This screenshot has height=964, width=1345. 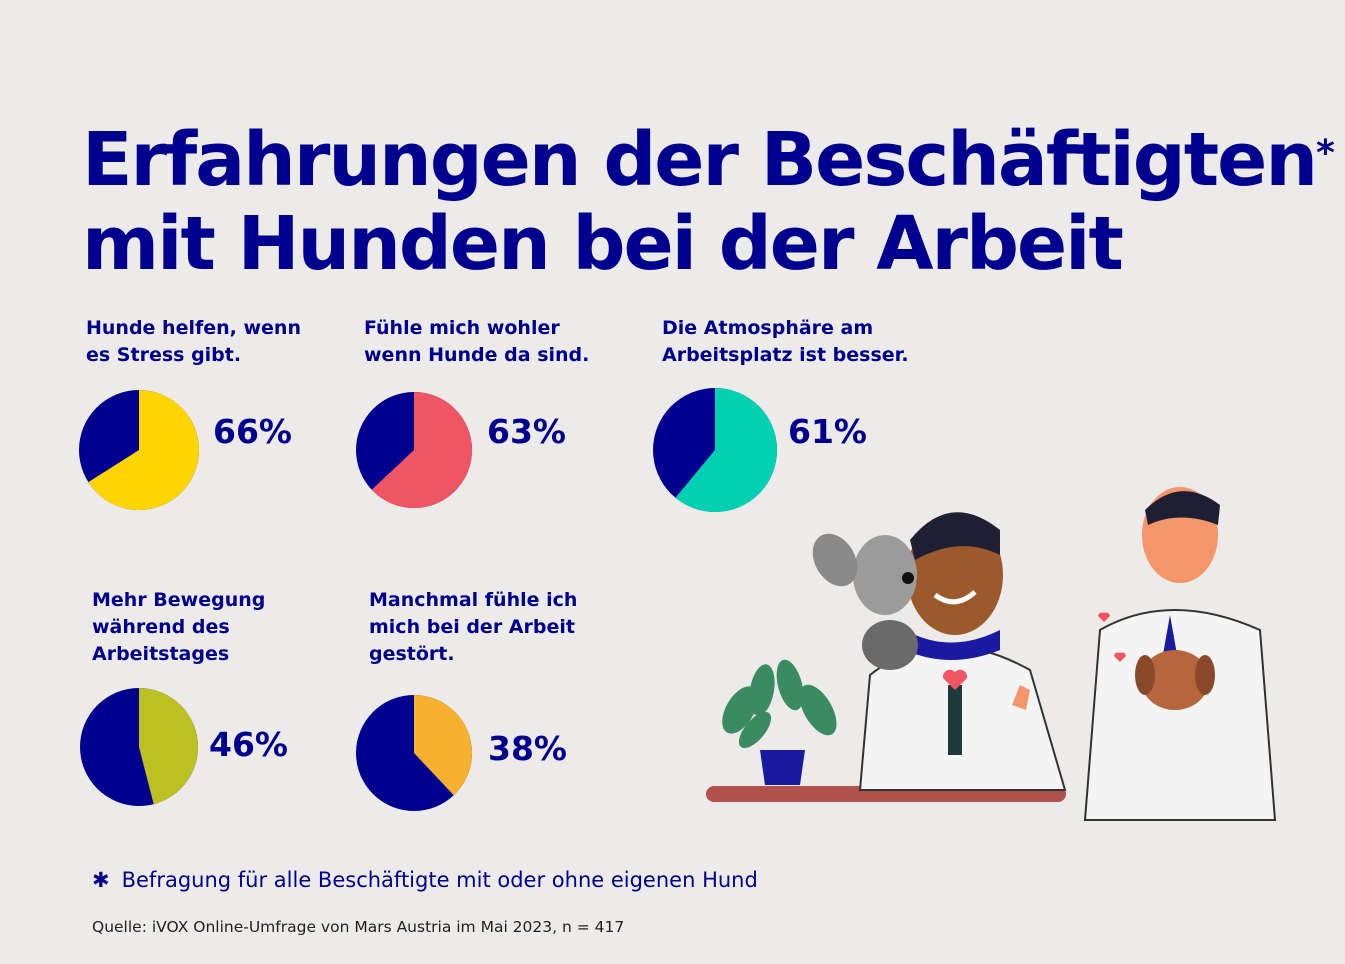 I want to click on pie-label-3: Mehr Bewegung während des Arbeitstages, so click(x=179, y=627).